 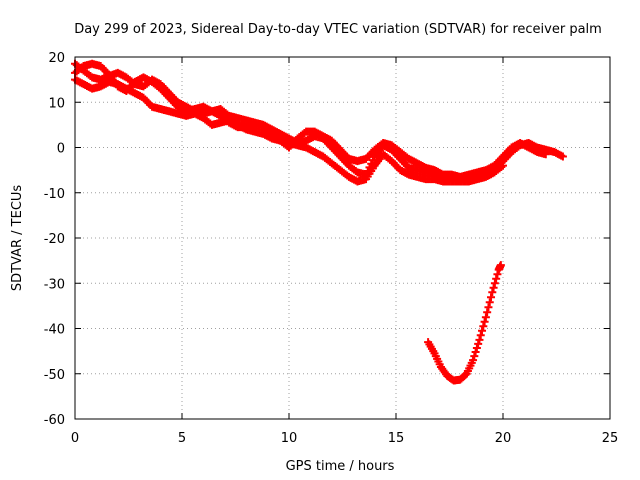 I want to click on y-tick-label: 0, so click(x=61, y=149).